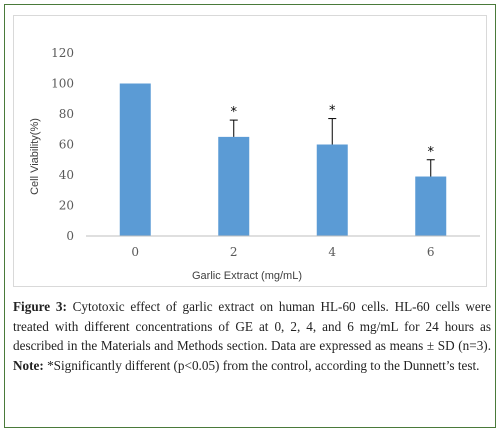 This screenshot has height=435, width=502. Describe the element at coordinates (70, 236) in the screenshot. I see `y-tick-label: 0` at that location.